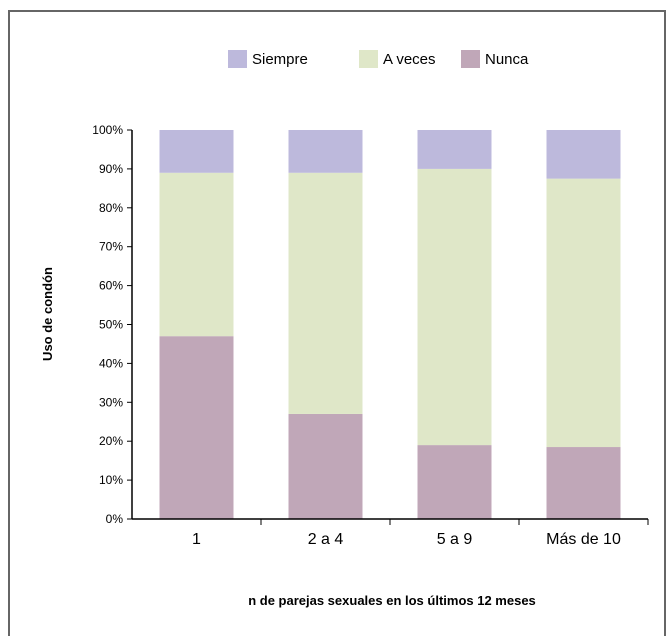  I want to click on x-category-label: 1, so click(196, 539).